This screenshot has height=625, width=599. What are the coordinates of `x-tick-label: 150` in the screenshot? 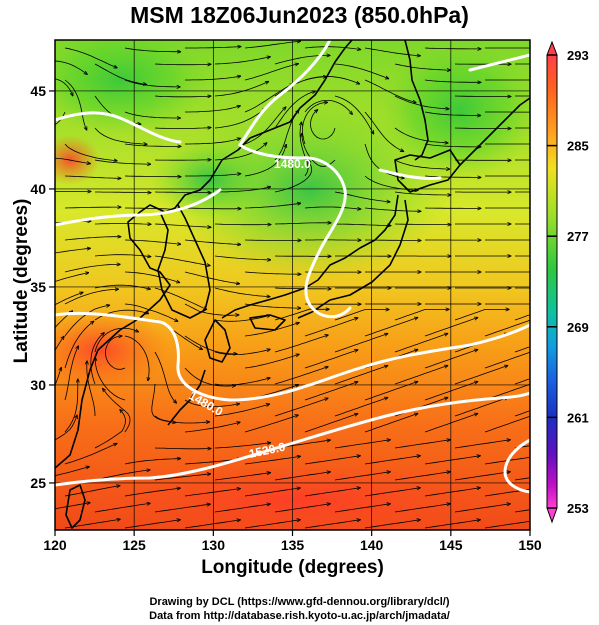 It's located at (530, 545).